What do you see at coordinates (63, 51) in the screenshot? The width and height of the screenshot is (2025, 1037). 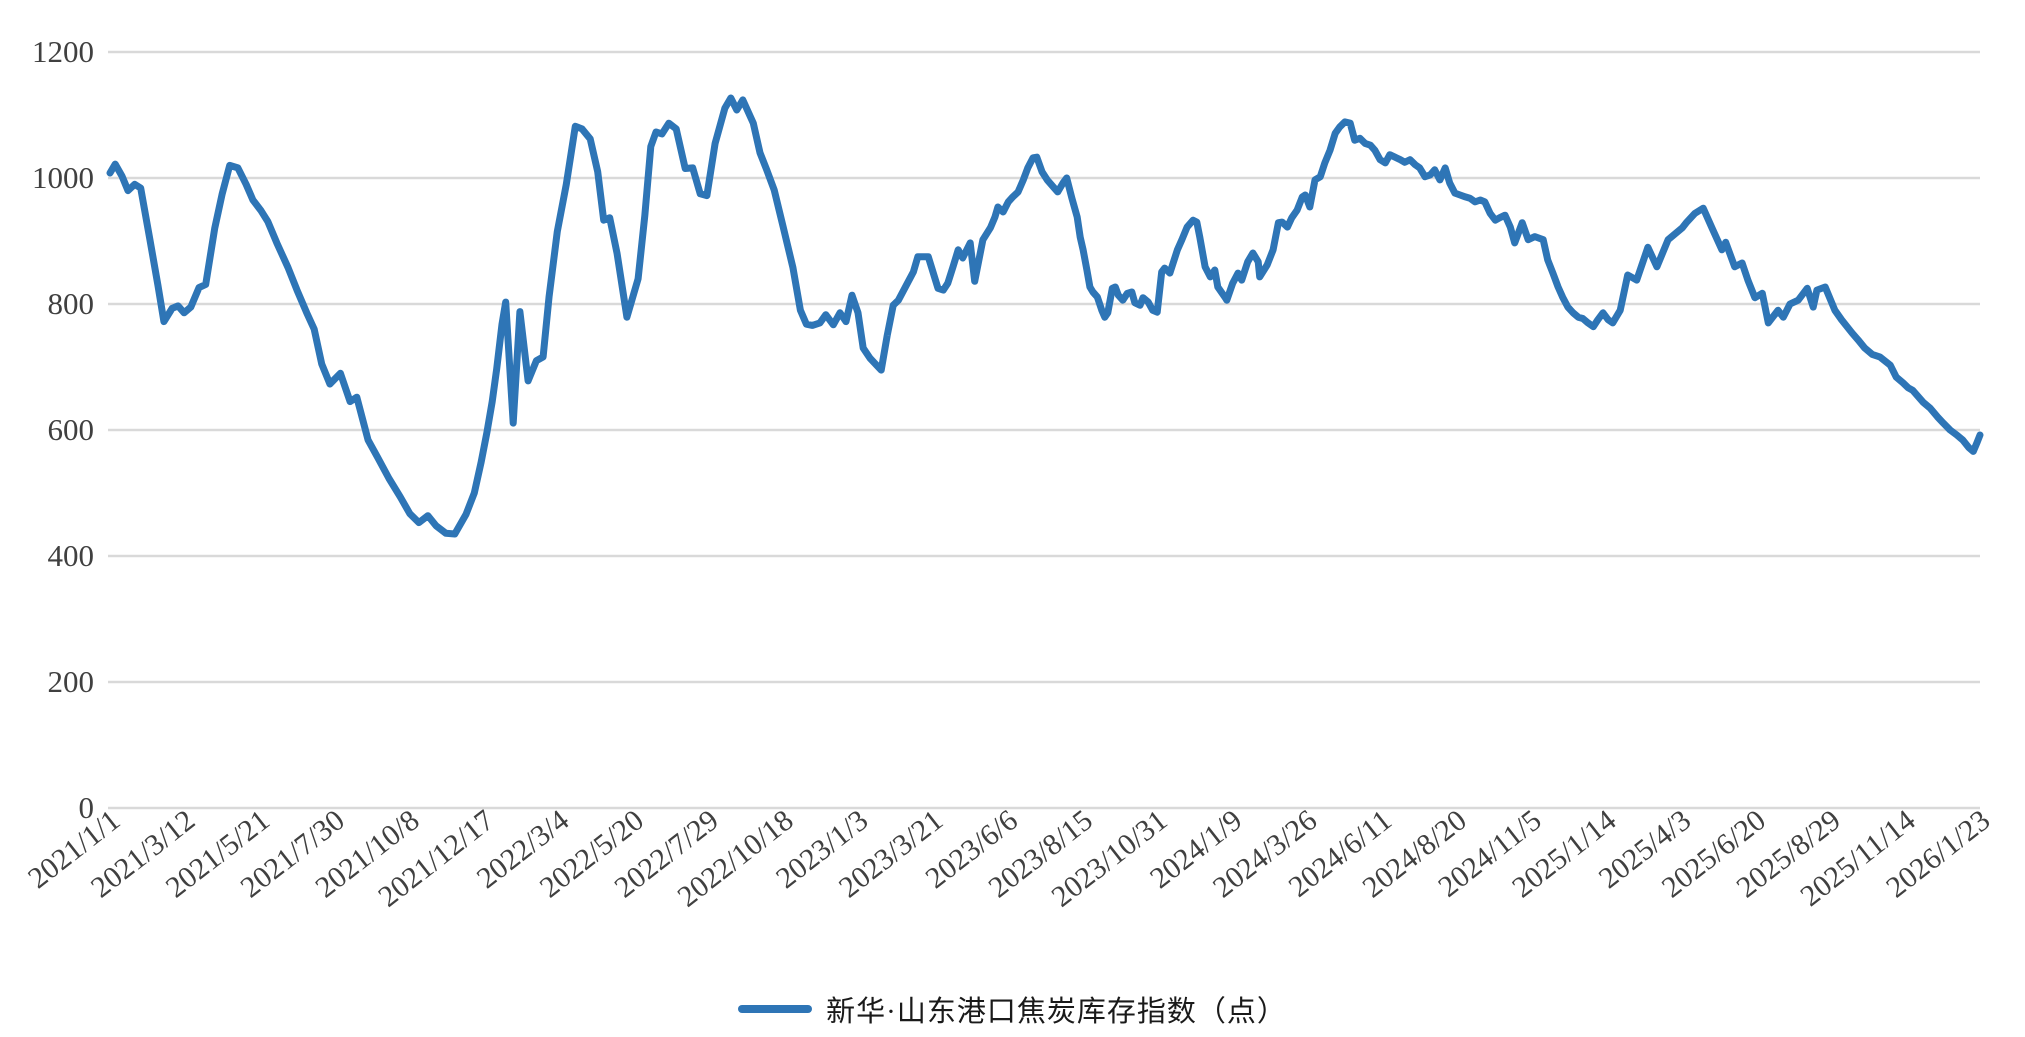 I see `y-axis-tick-label: 1200` at bounding box center [63, 51].